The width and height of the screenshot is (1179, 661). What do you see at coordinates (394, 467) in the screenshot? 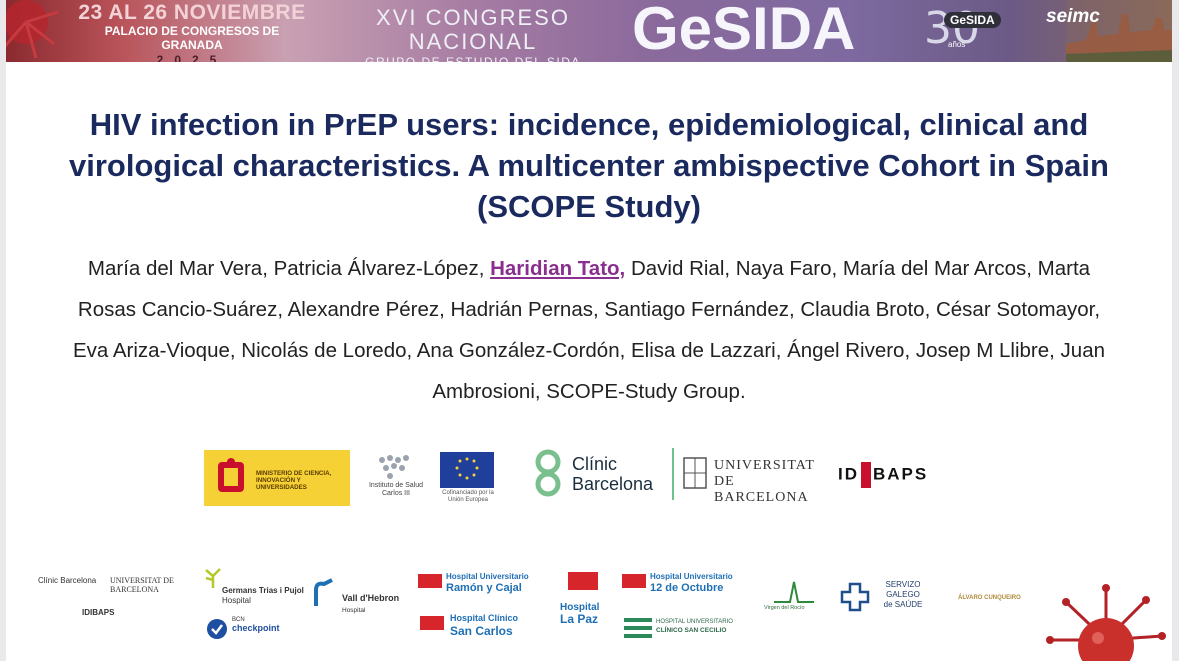
I see `isciii-icon` at bounding box center [394, 467].